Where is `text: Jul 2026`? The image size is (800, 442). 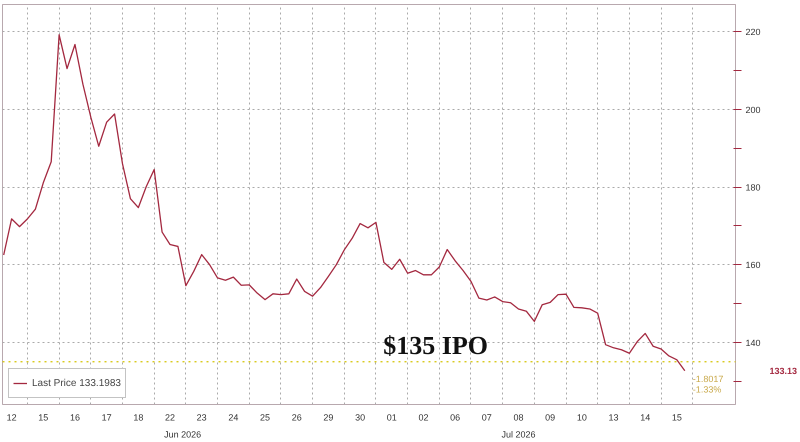
text: Jul 2026 is located at coordinates (518, 435).